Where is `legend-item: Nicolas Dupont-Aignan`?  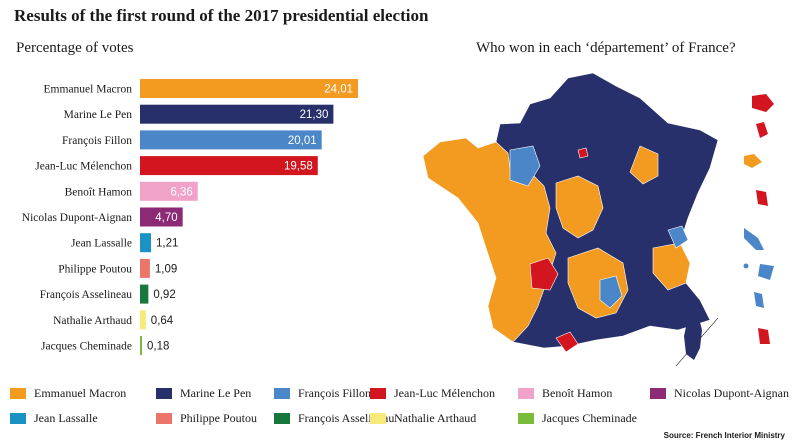 legend-item: Nicolas Dupont-Aignan is located at coordinates (719, 393).